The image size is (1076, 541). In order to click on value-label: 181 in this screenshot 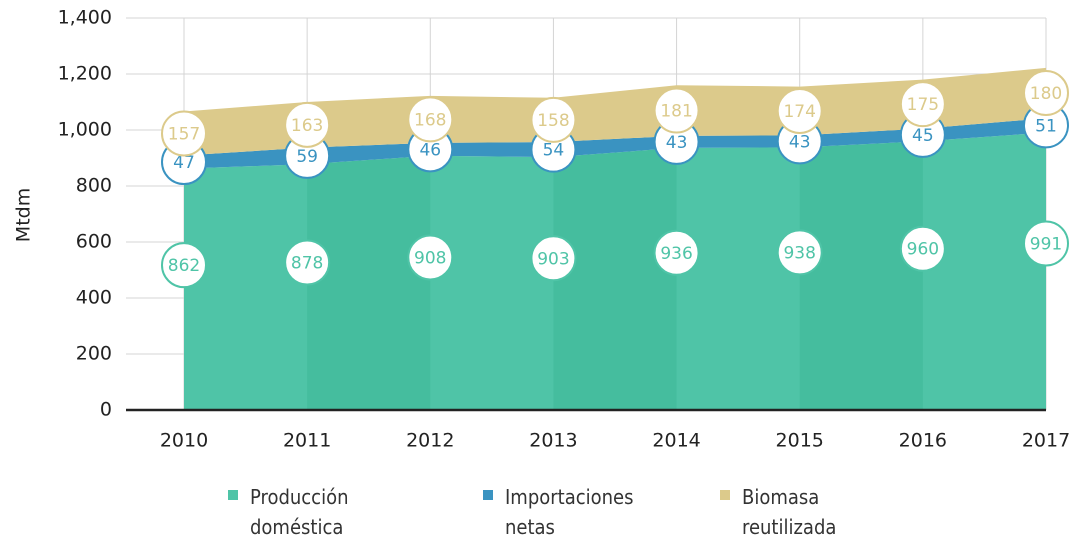, I will do `click(676, 112)`.